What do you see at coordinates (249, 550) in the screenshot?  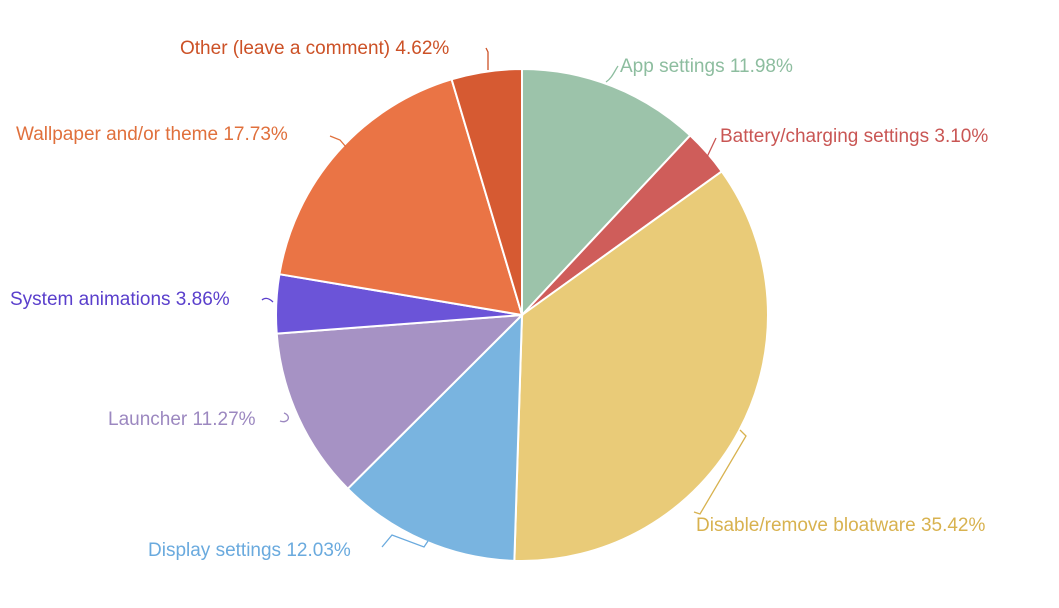 I see `slice-label-display-settings: Display settings 12.03%` at bounding box center [249, 550].